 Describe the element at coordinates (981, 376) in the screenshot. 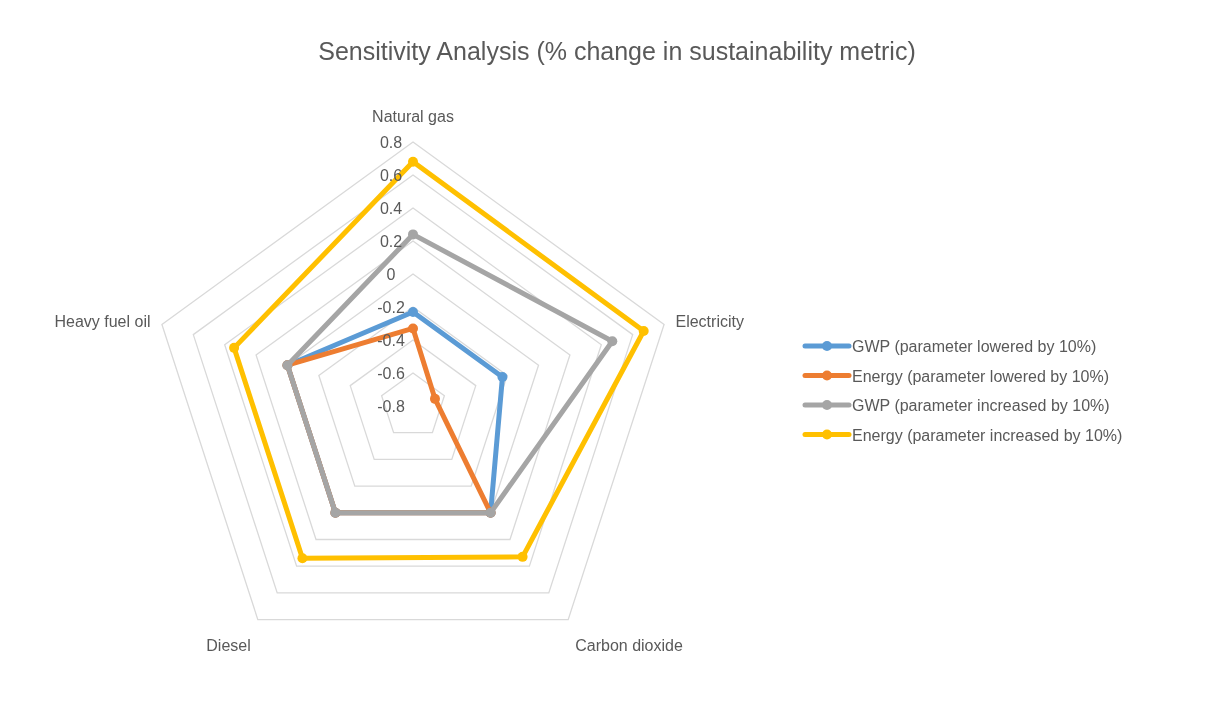

I see `legend-label: Energy (parameter lowered by 10%)` at that location.